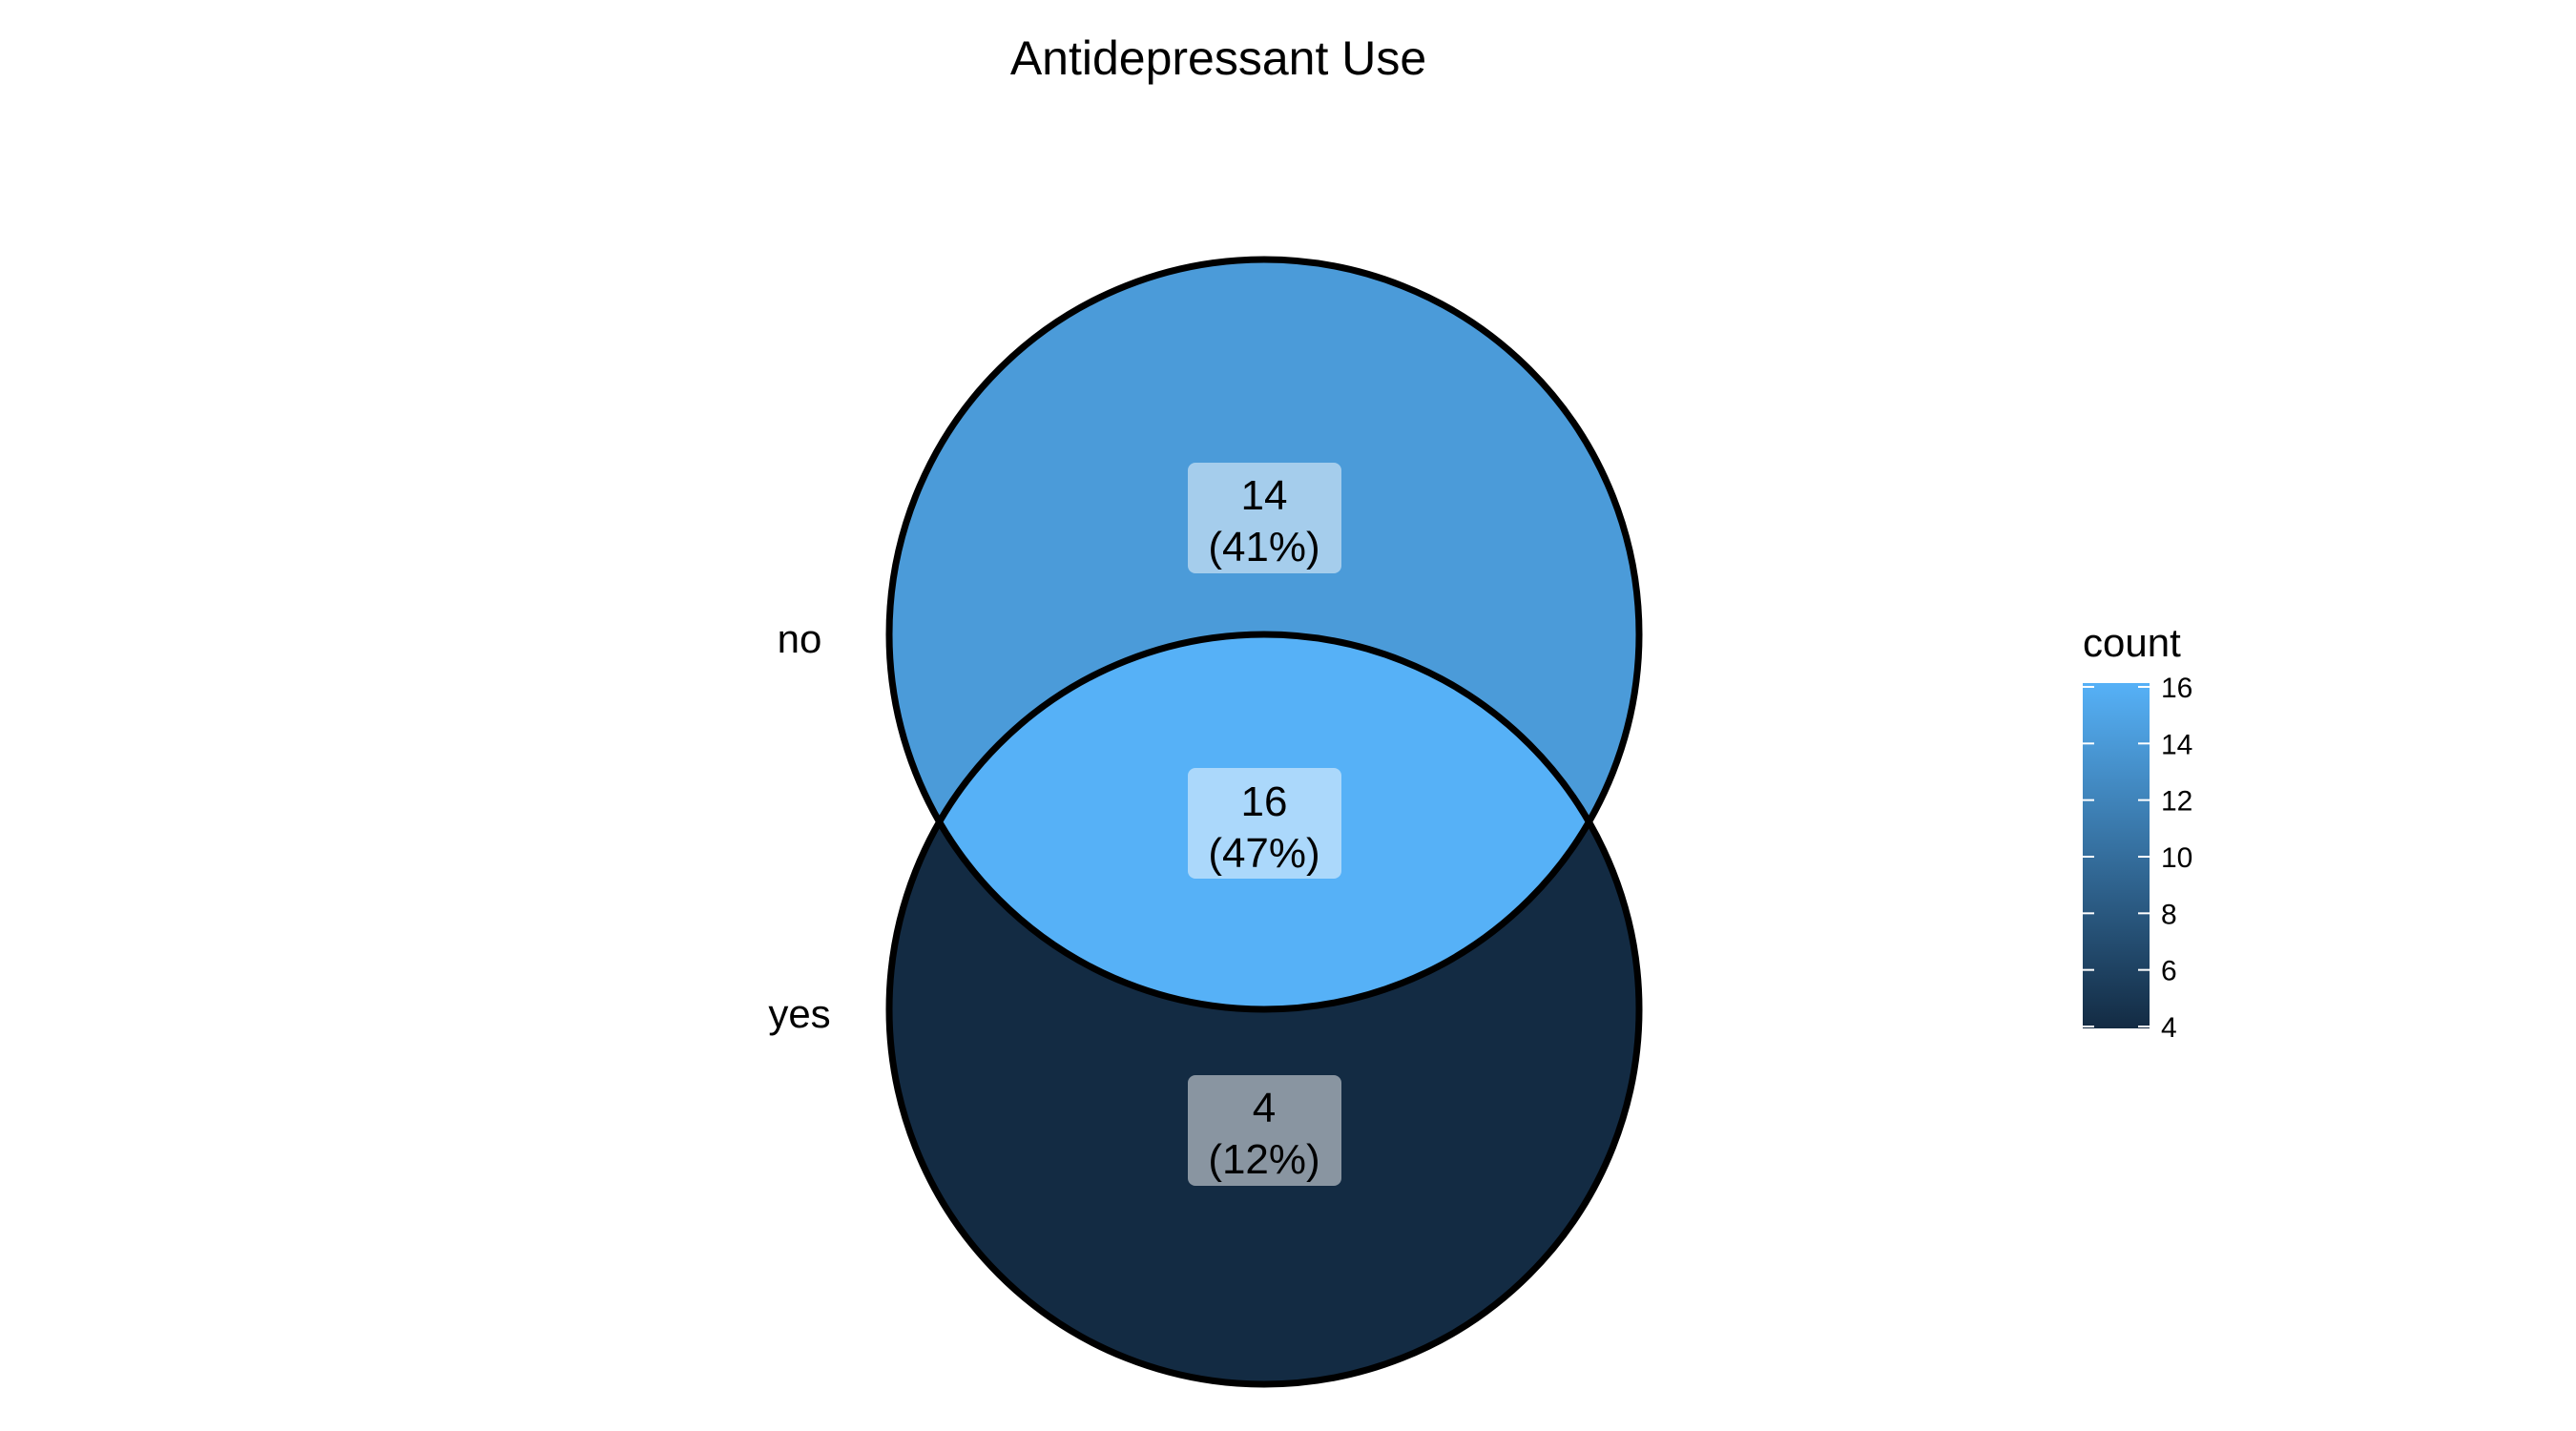 Image resolution: width=2576 pixels, height=1431 pixels. What do you see at coordinates (2176, 744) in the screenshot?
I see `legend-tick-label: 14` at bounding box center [2176, 744].